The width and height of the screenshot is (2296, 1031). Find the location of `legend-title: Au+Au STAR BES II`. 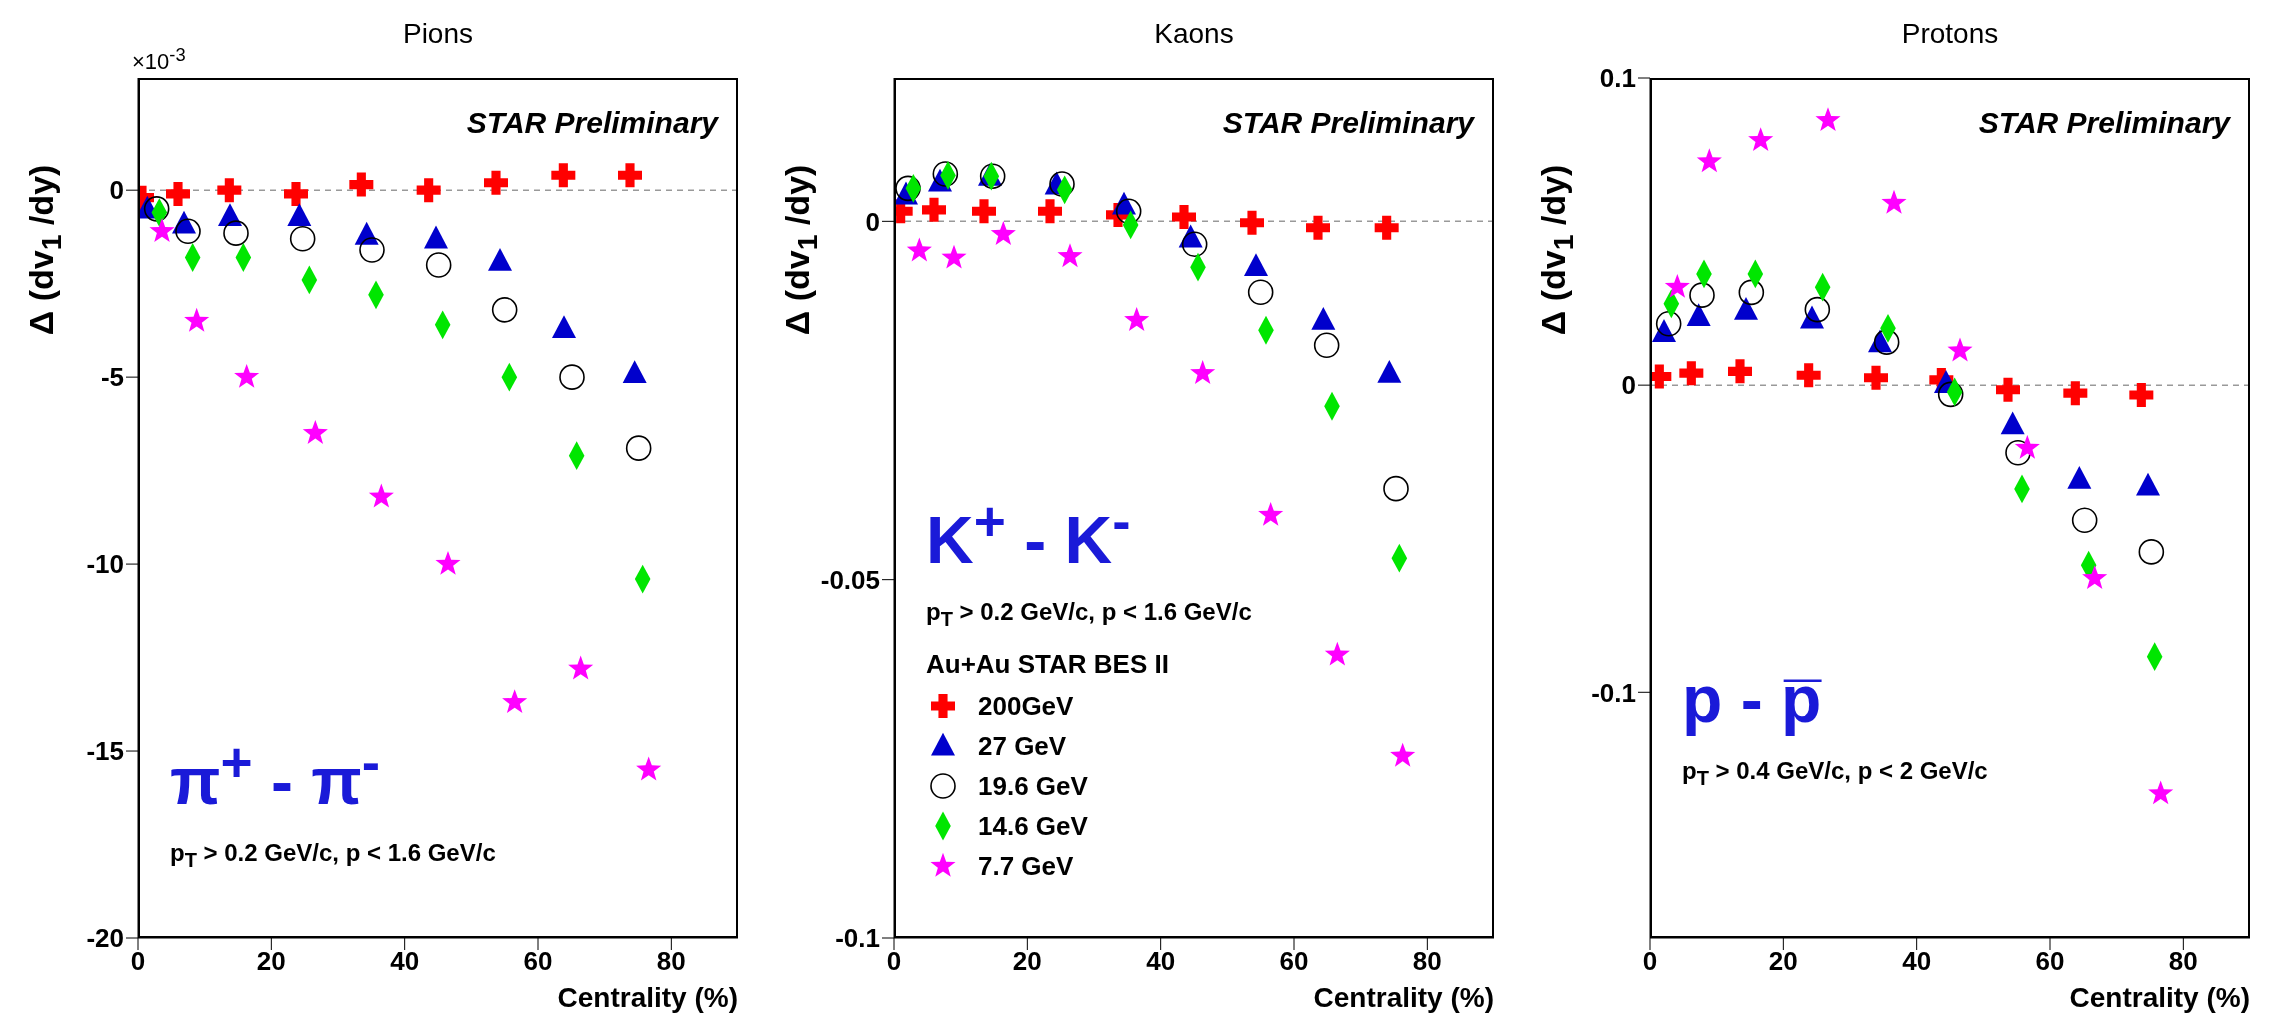

legend-title: Au+Au STAR BES II is located at coordinates (1047, 664).